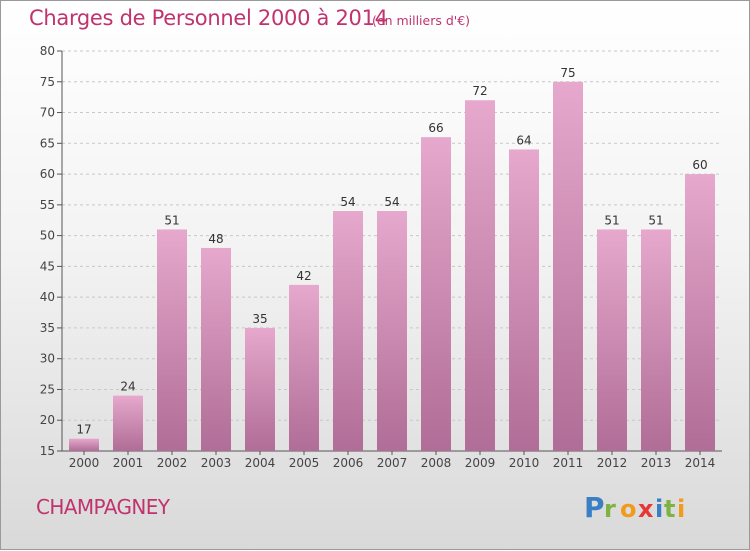 This screenshot has width=750, height=551. What do you see at coordinates (421, 20) in the screenshot?
I see `chart-unit: (en milliers d'€)` at bounding box center [421, 20].